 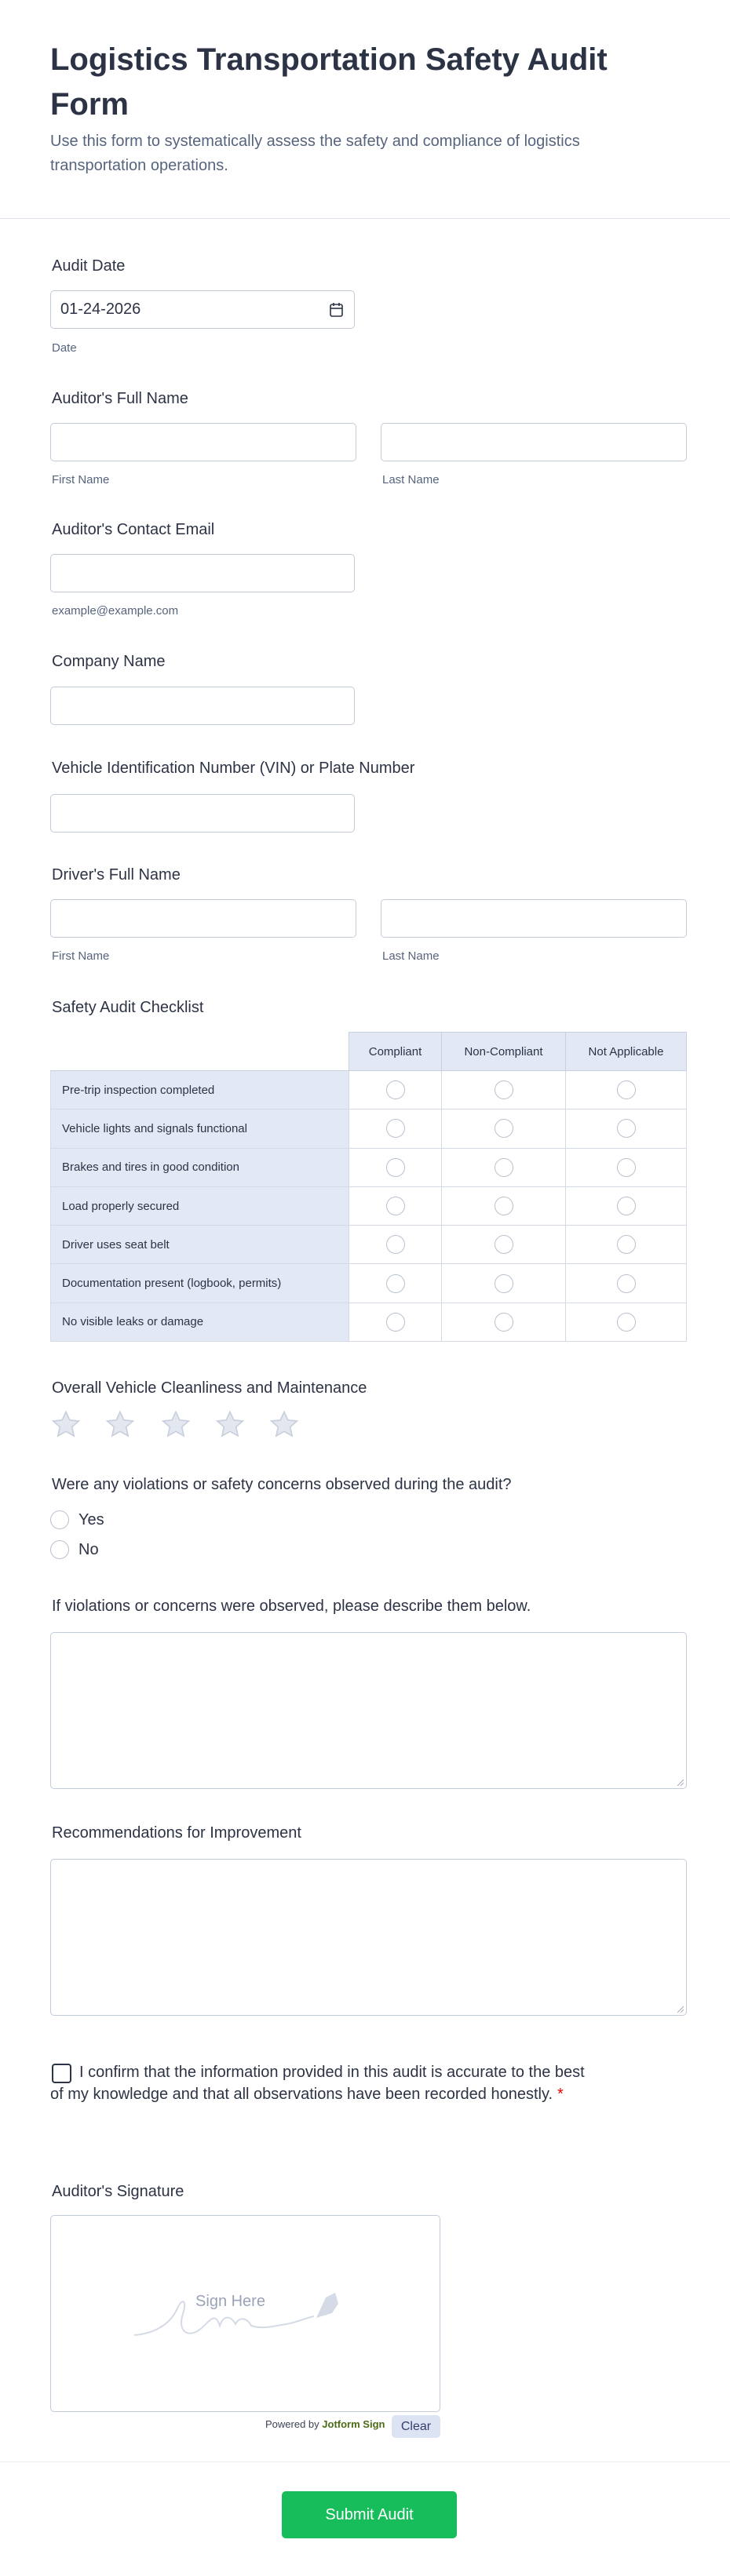 What do you see at coordinates (120, 398) in the screenshot?
I see `auditor-name-label: Auditor's Full Name` at bounding box center [120, 398].